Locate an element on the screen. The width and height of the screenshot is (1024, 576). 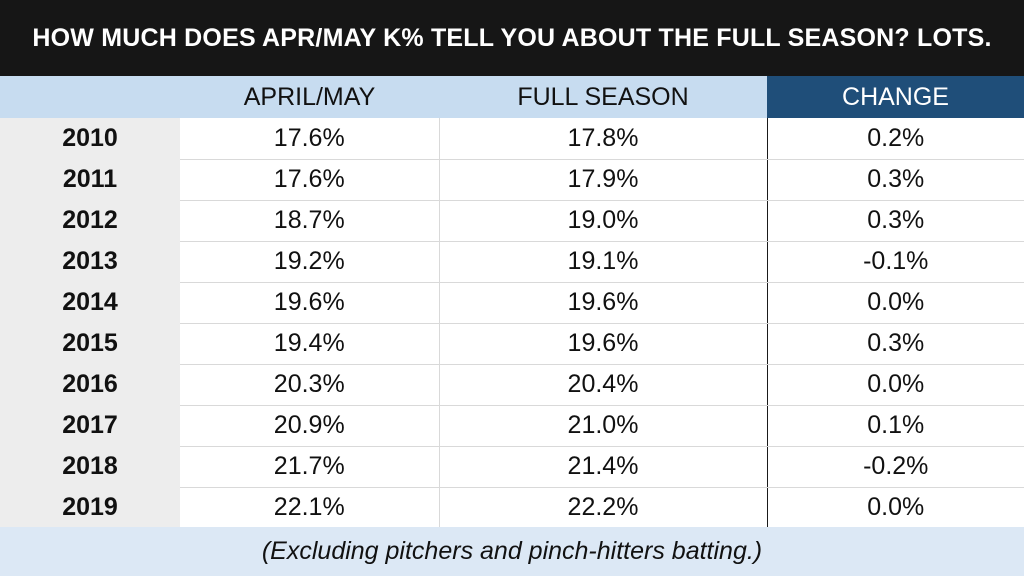
header-row: APRIL/MAY FULL SEASON CHANGE is located at coordinates (512, 97).